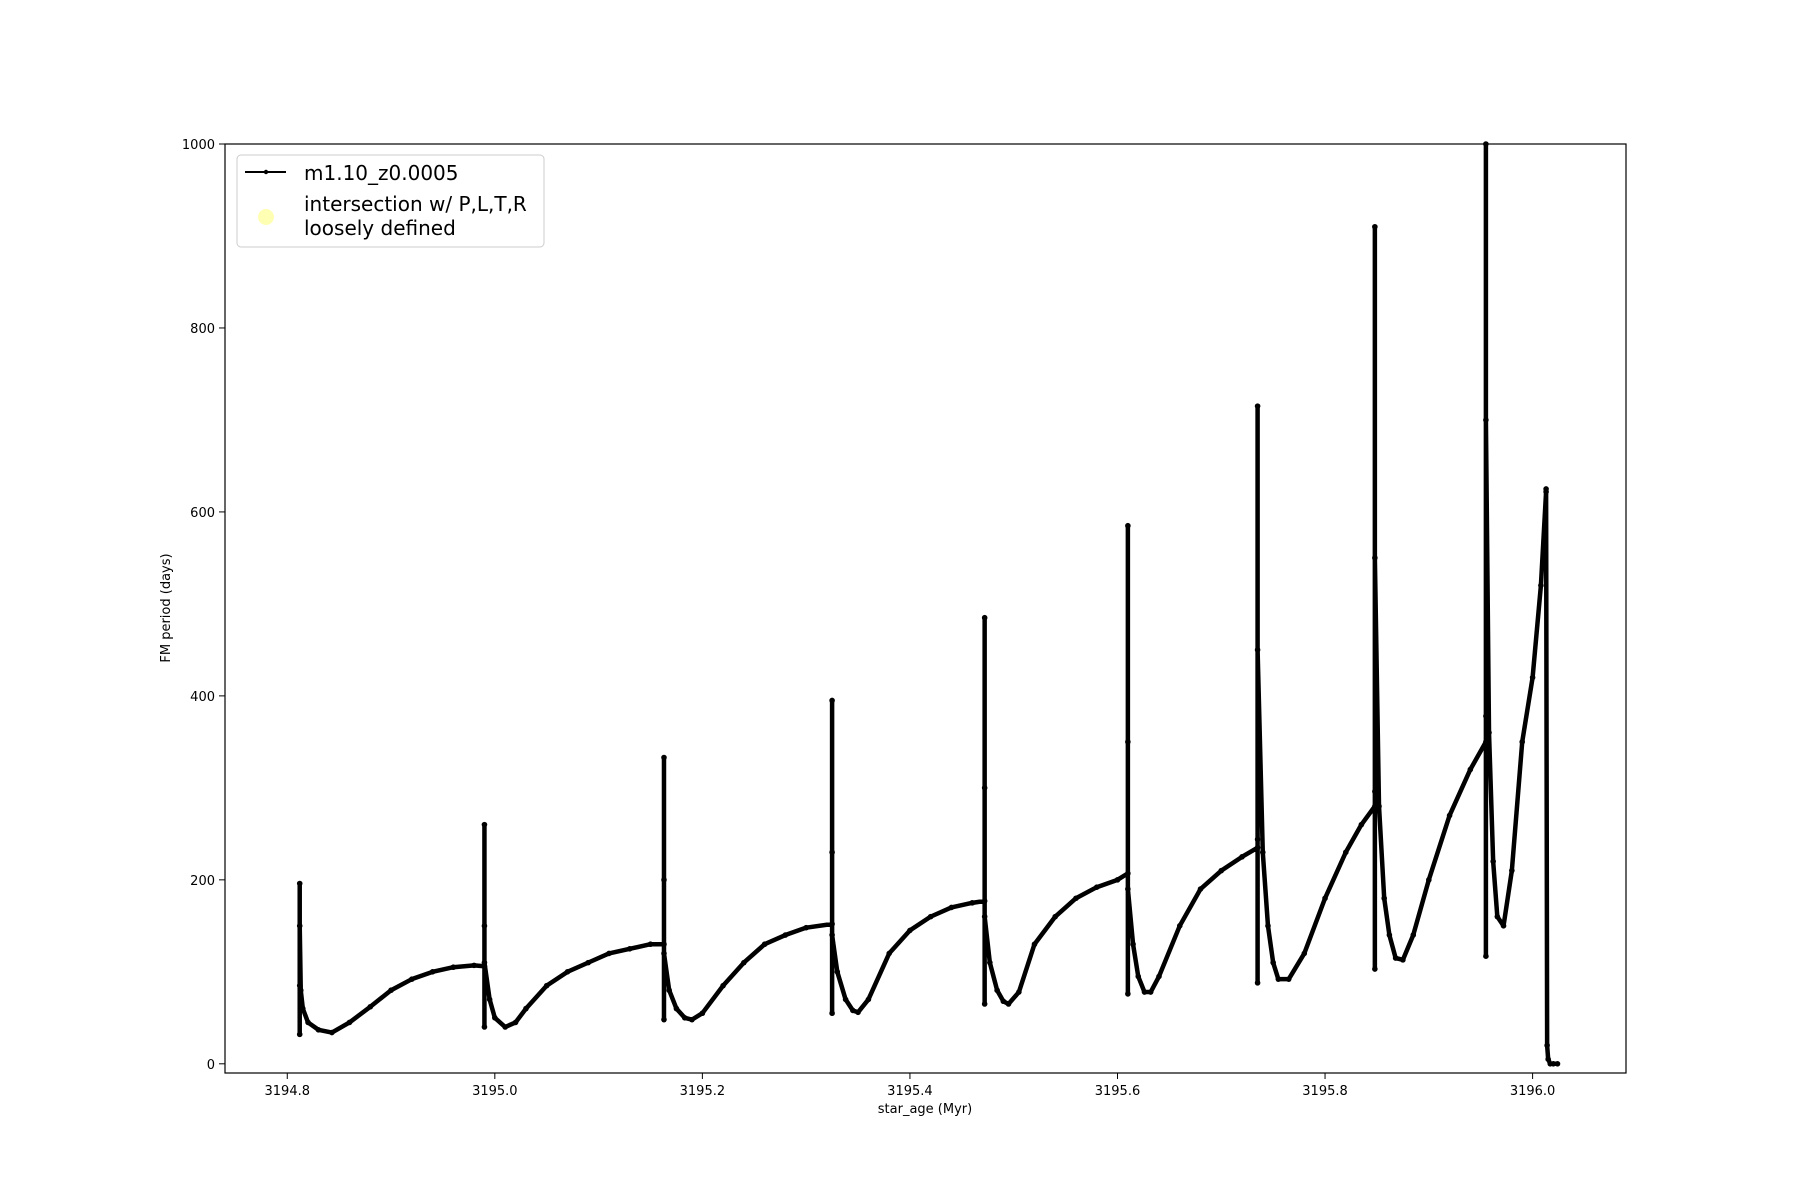 The image size is (1800, 1204). I want to click on y-tick-label: 800, so click(202, 329).